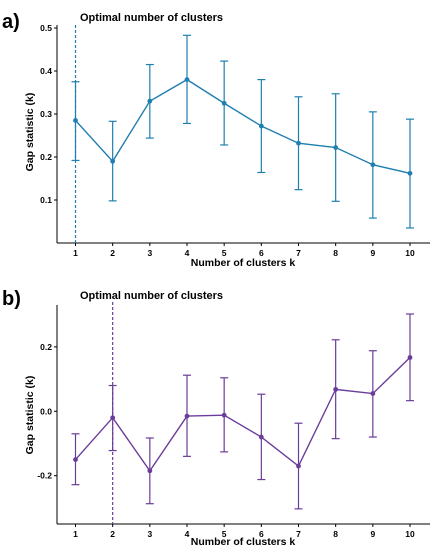 Image resolution: width=439 pixels, height=550 pixels. Describe the element at coordinates (46, 114) in the screenshot. I see `y-tick-label: 0.3` at that location.